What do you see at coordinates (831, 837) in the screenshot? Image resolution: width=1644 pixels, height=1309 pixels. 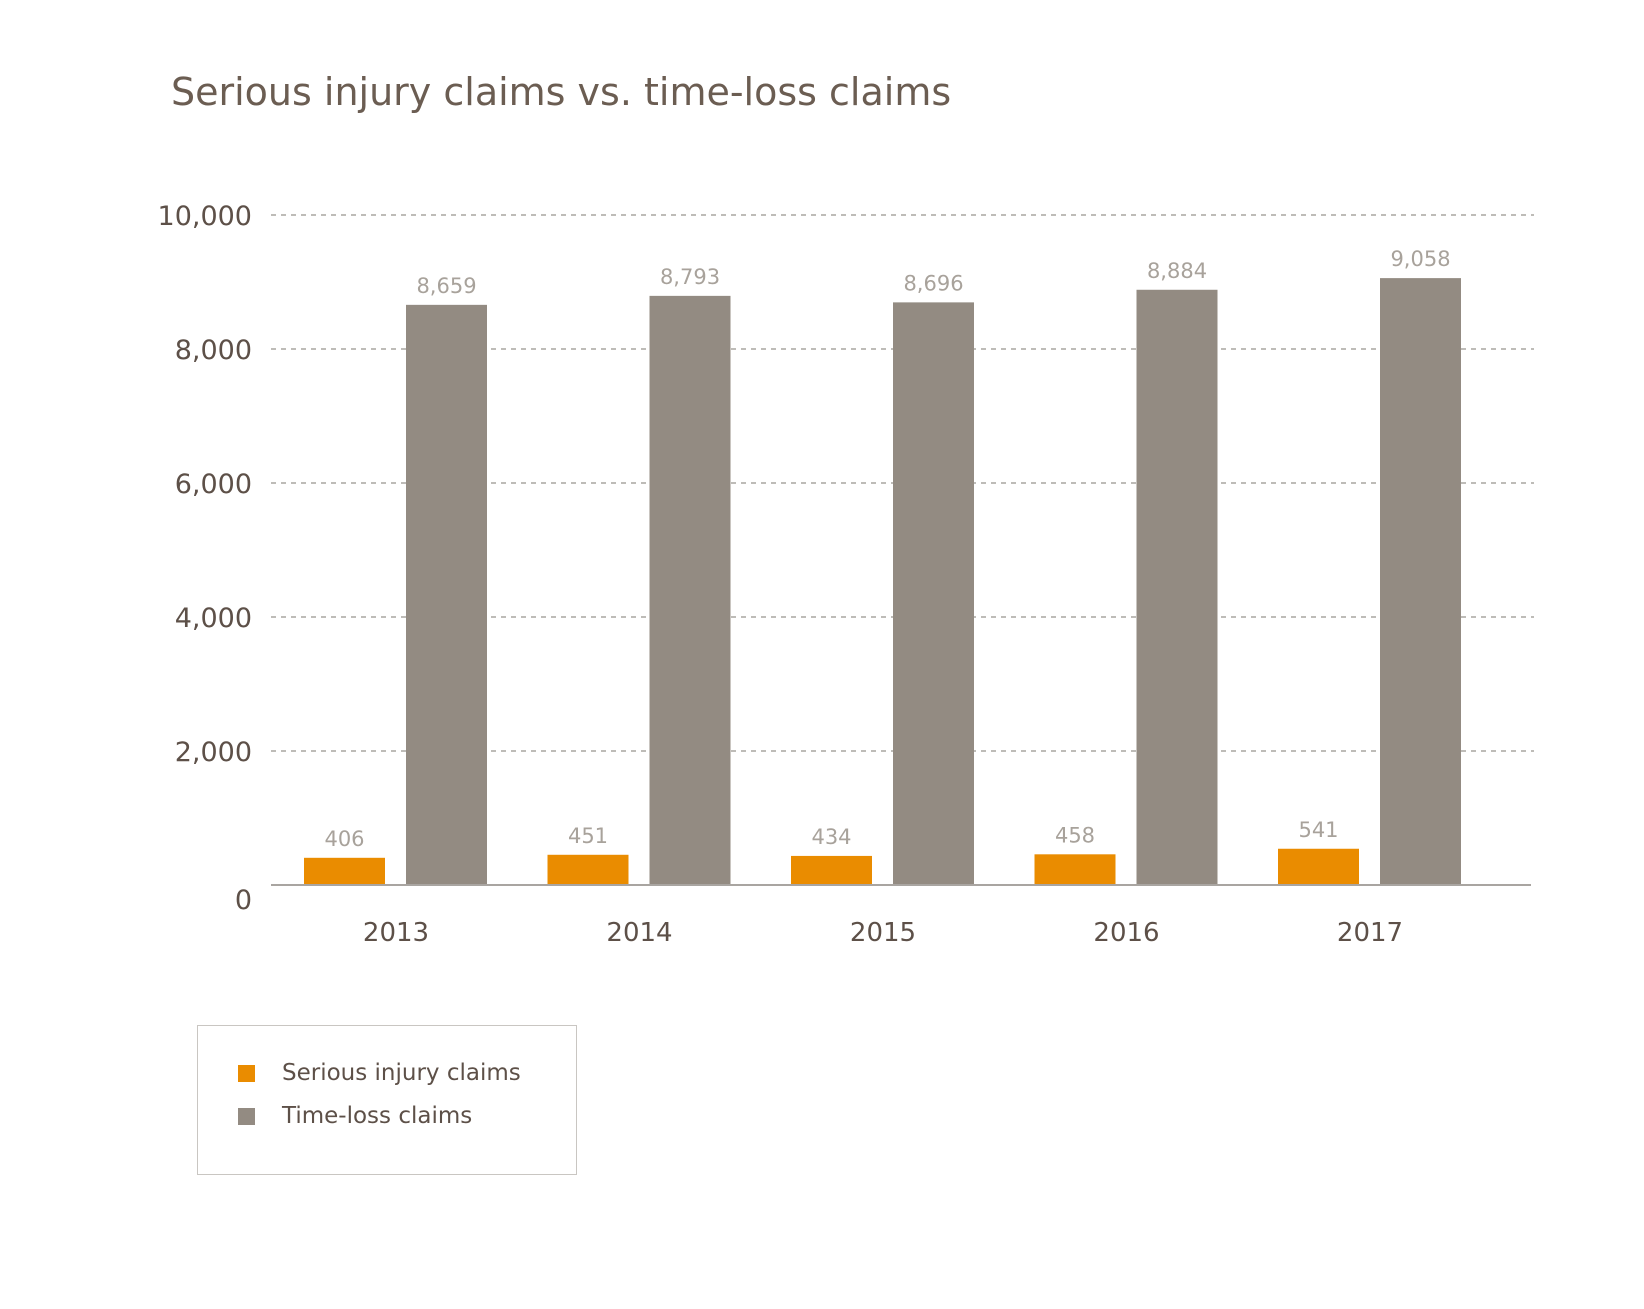 I see `data-label: 434` at bounding box center [831, 837].